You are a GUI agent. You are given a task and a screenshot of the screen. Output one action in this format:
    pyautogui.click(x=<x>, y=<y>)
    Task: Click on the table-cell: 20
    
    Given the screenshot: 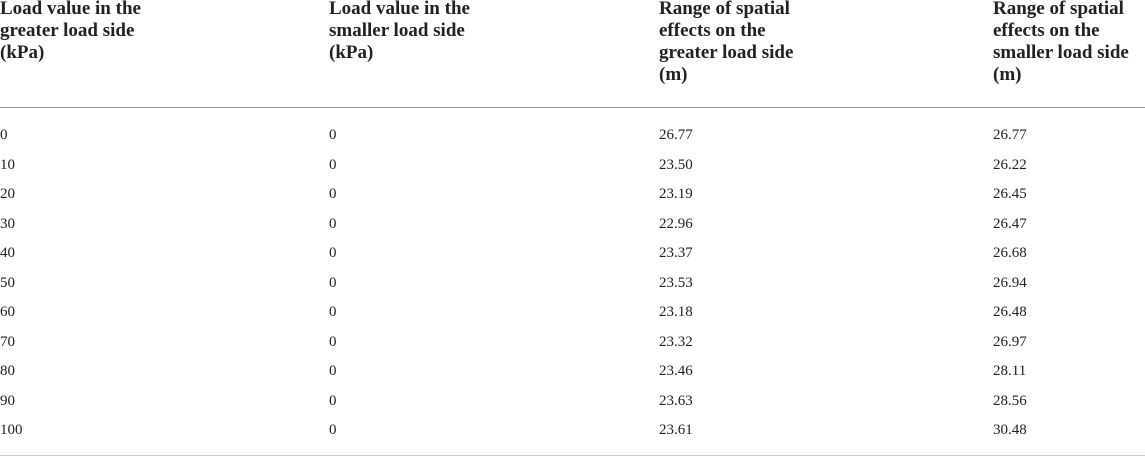 What is the action you would take?
    pyautogui.click(x=7, y=194)
    